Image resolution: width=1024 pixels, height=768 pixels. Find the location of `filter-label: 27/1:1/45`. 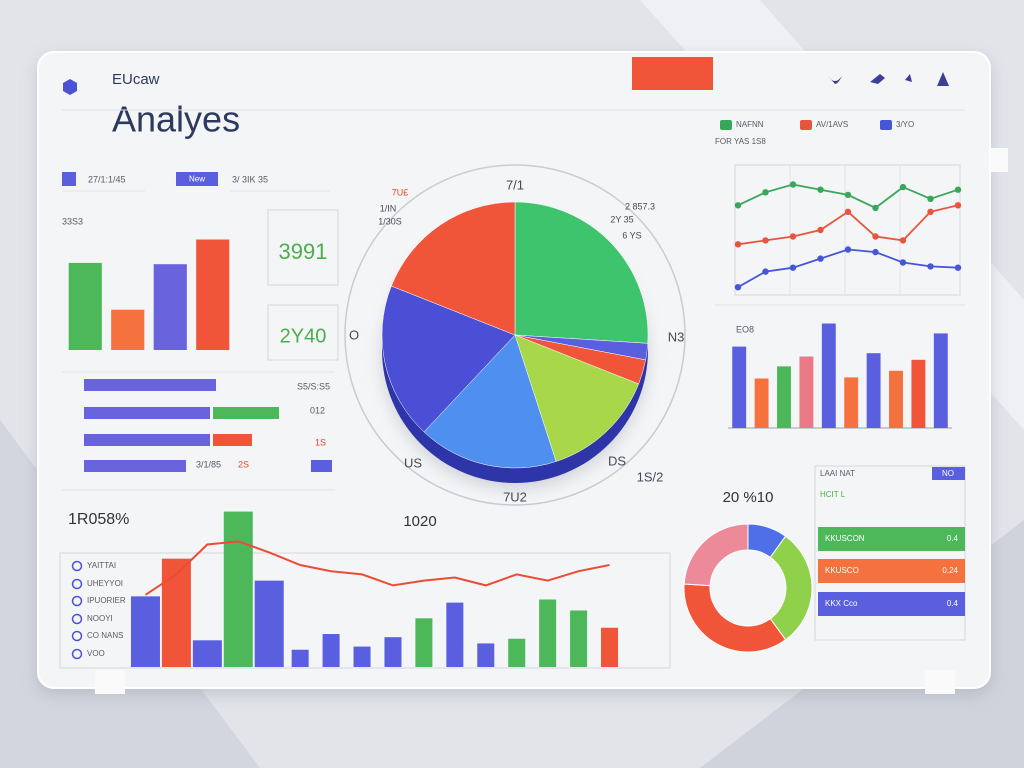

filter-label: 27/1:1/45 is located at coordinates (107, 179).